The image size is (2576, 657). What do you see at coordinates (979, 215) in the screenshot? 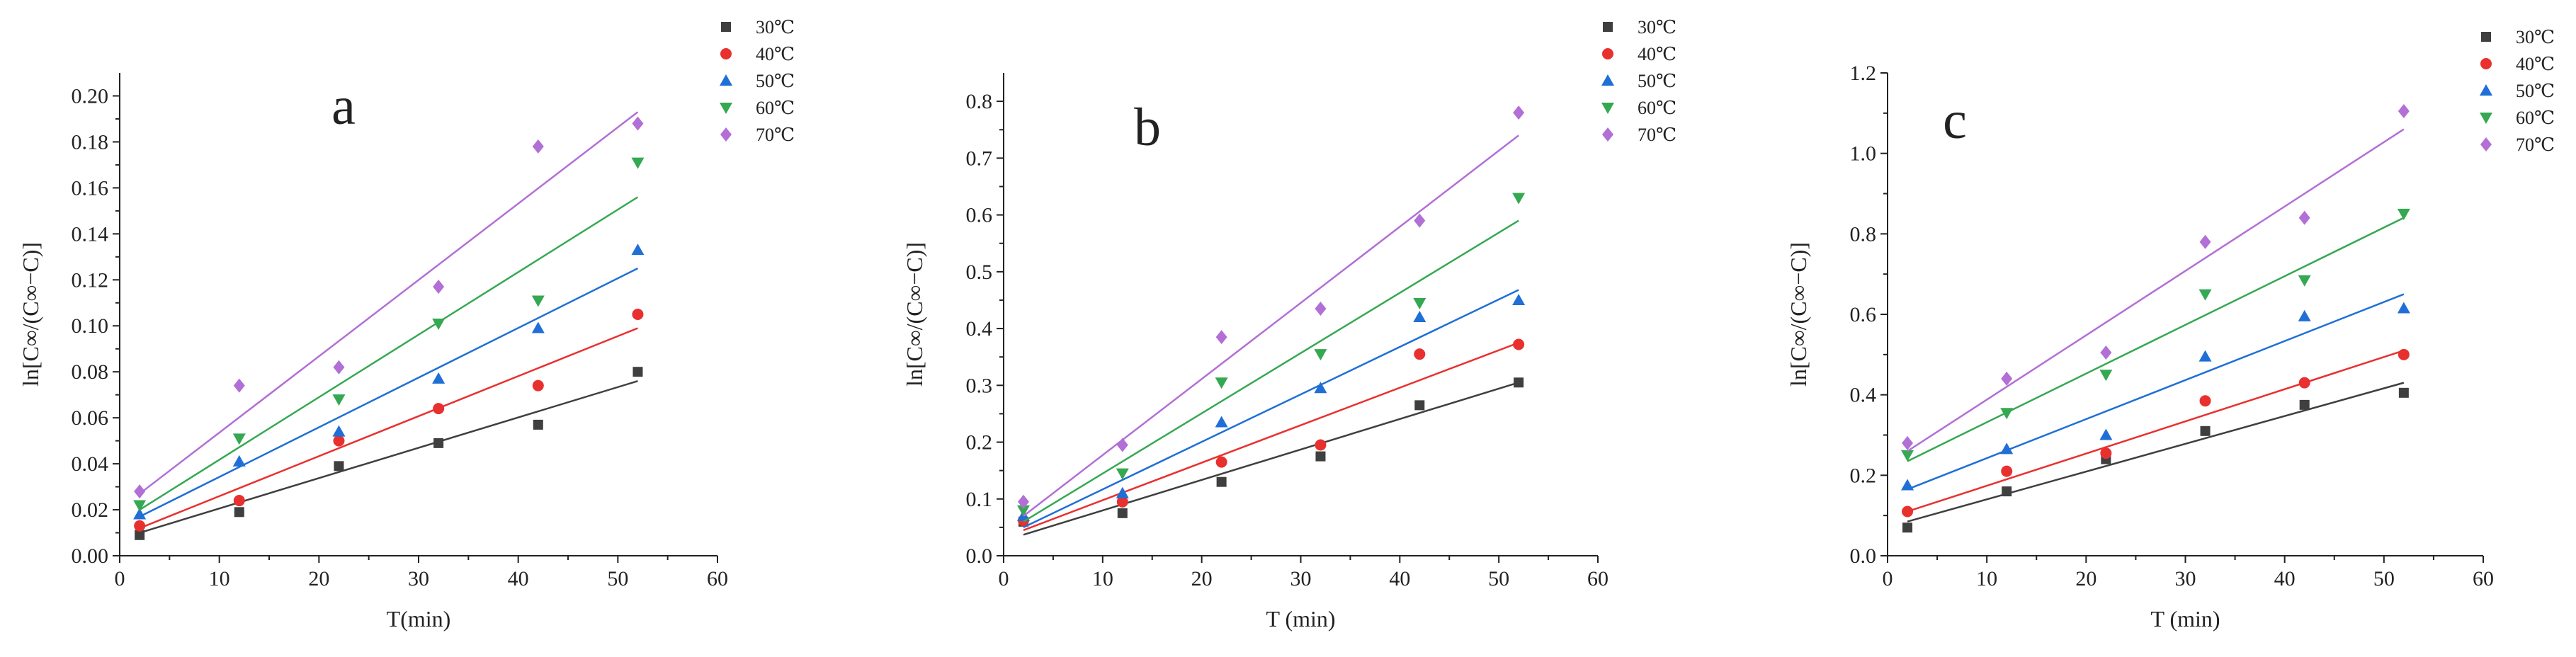
I see `y-tick-label: 0.6` at bounding box center [979, 215].